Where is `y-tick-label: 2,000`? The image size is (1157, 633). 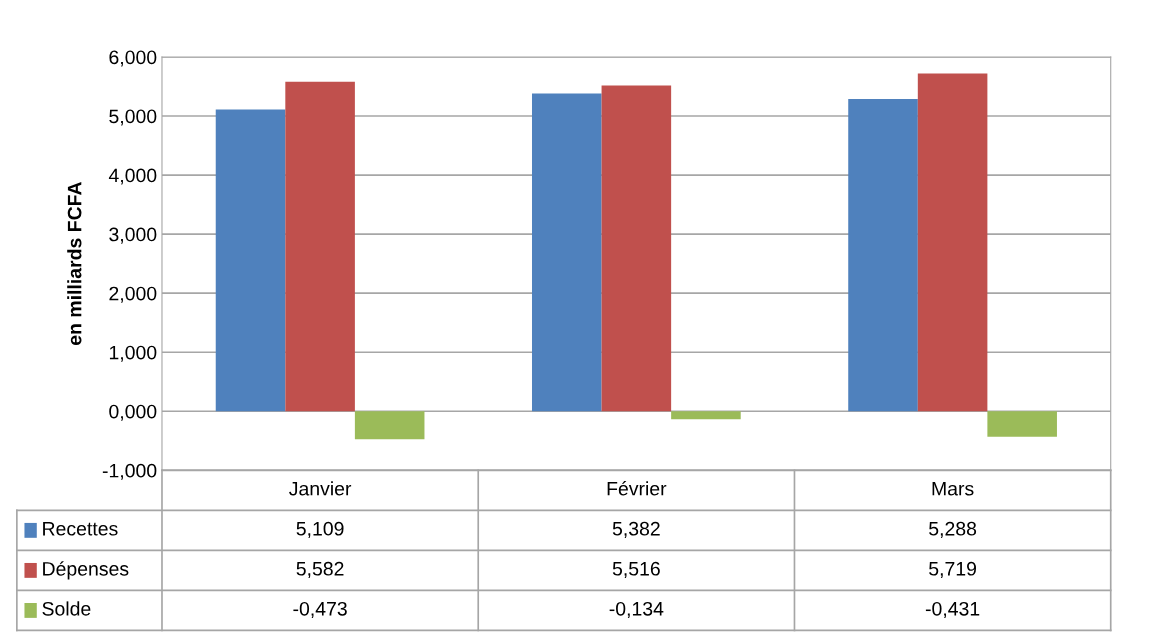
y-tick-label: 2,000 is located at coordinates (133, 294).